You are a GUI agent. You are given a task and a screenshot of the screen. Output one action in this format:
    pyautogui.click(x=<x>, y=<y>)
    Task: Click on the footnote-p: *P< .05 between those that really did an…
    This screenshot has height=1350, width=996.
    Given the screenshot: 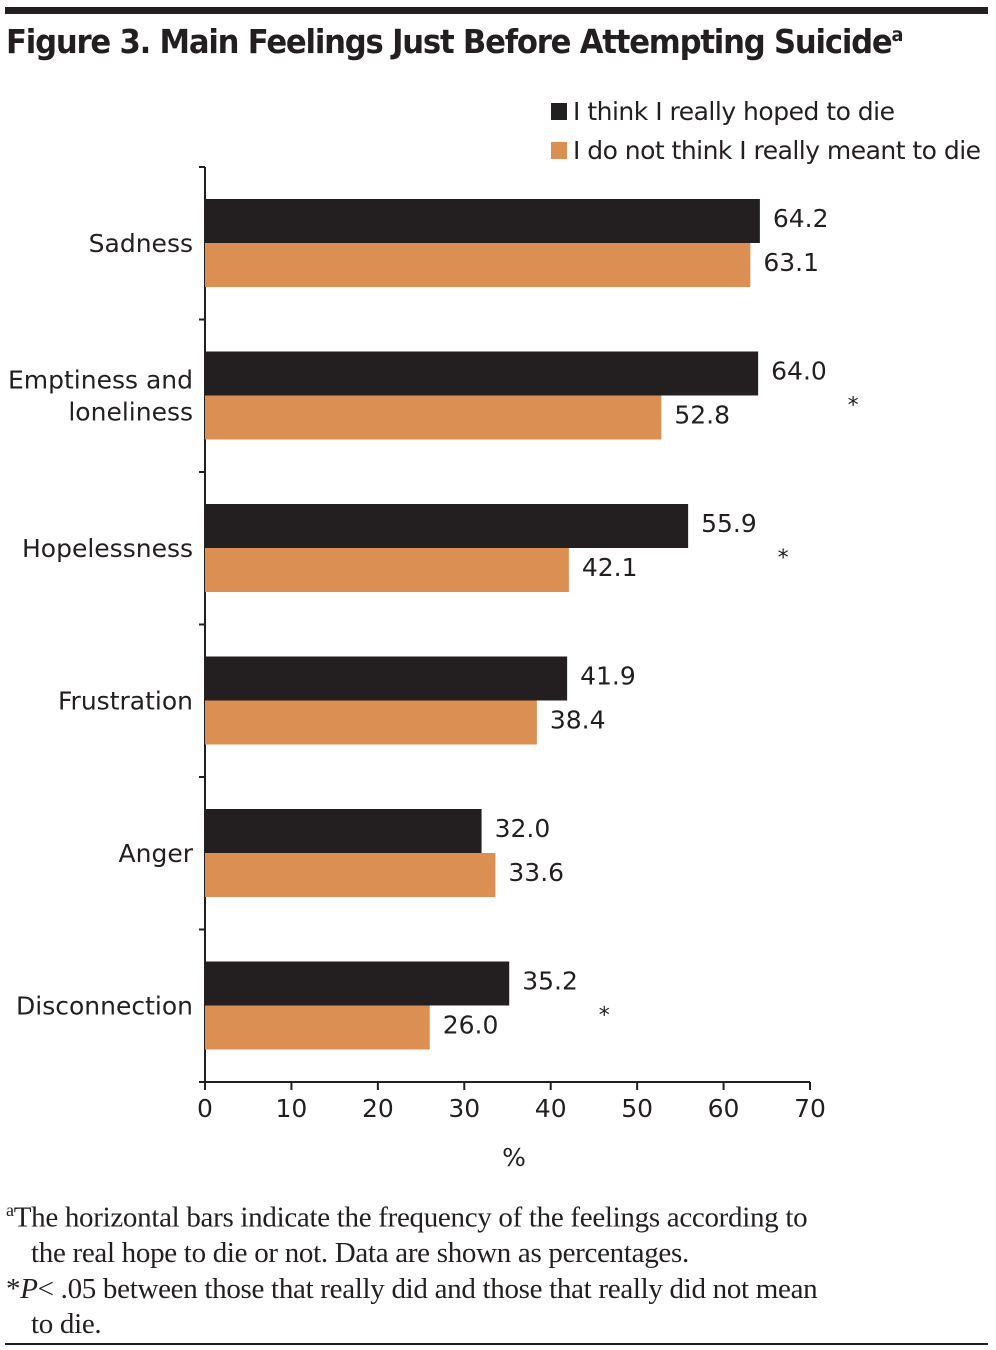 What is the action you would take?
    pyautogui.click(x=412, y=1290)
    